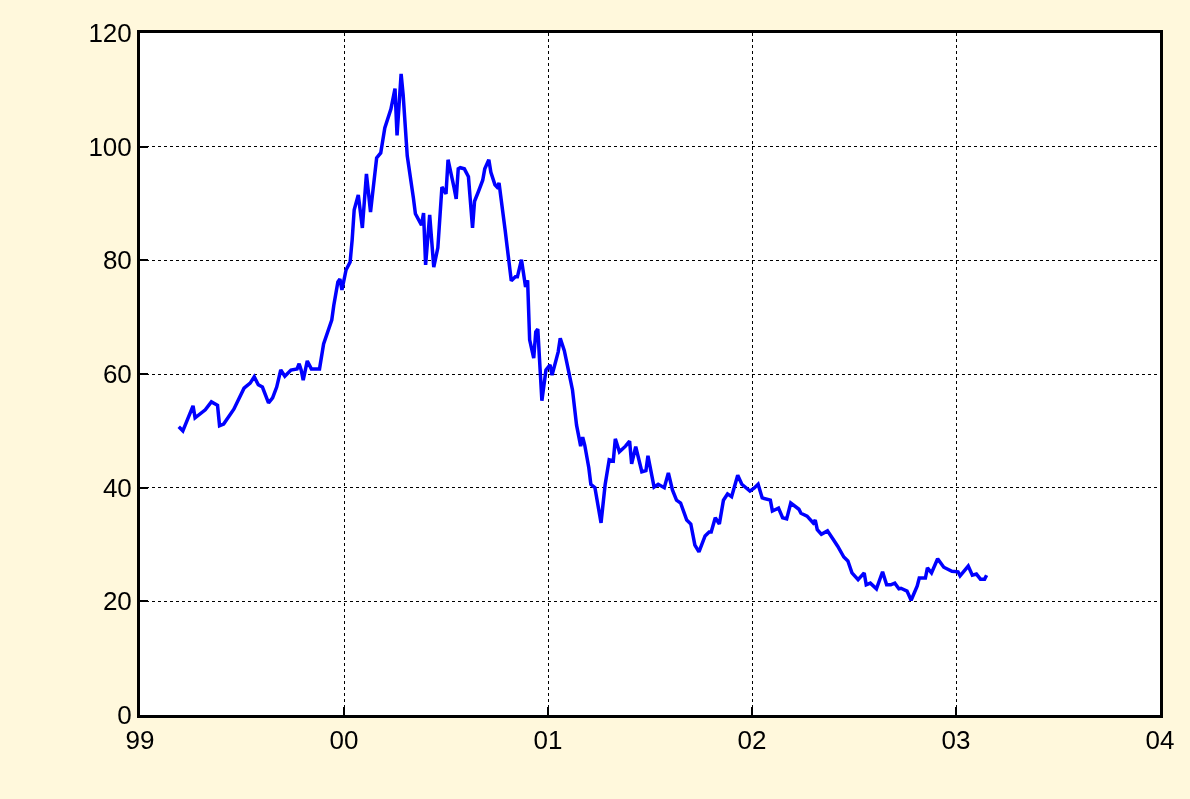 The height and width of the screenshot is (799, 1190). Describe the element at coordinates (548, 740) in the screenshot. I see `x-tick-label: 01` at that location.